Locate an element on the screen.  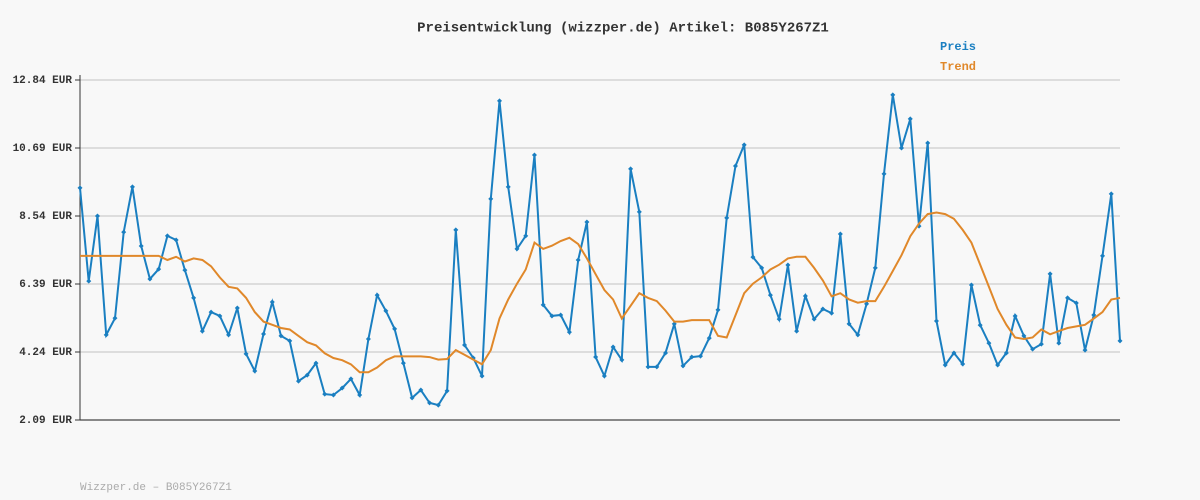
y-tick-label: 8.54 EUR is located at coordinates (45, 217).